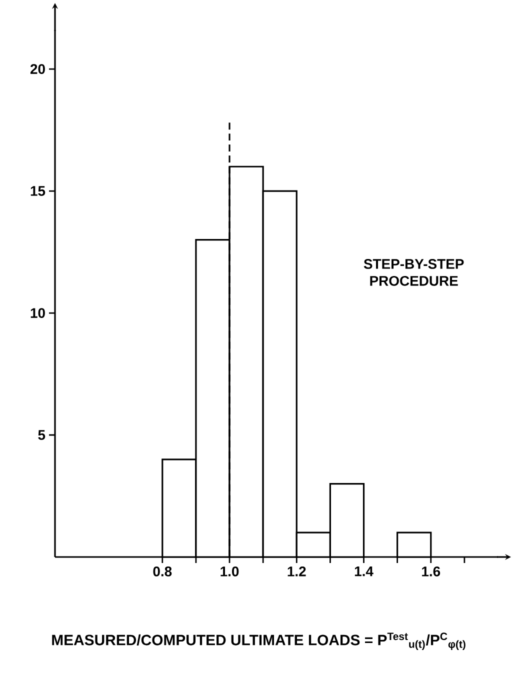 The image size is (513, 687). Describe the element at coordinates (414, 272) in the screenshot. I see `annotation: STEP-BY-STEP PROCEDURE` at that location.